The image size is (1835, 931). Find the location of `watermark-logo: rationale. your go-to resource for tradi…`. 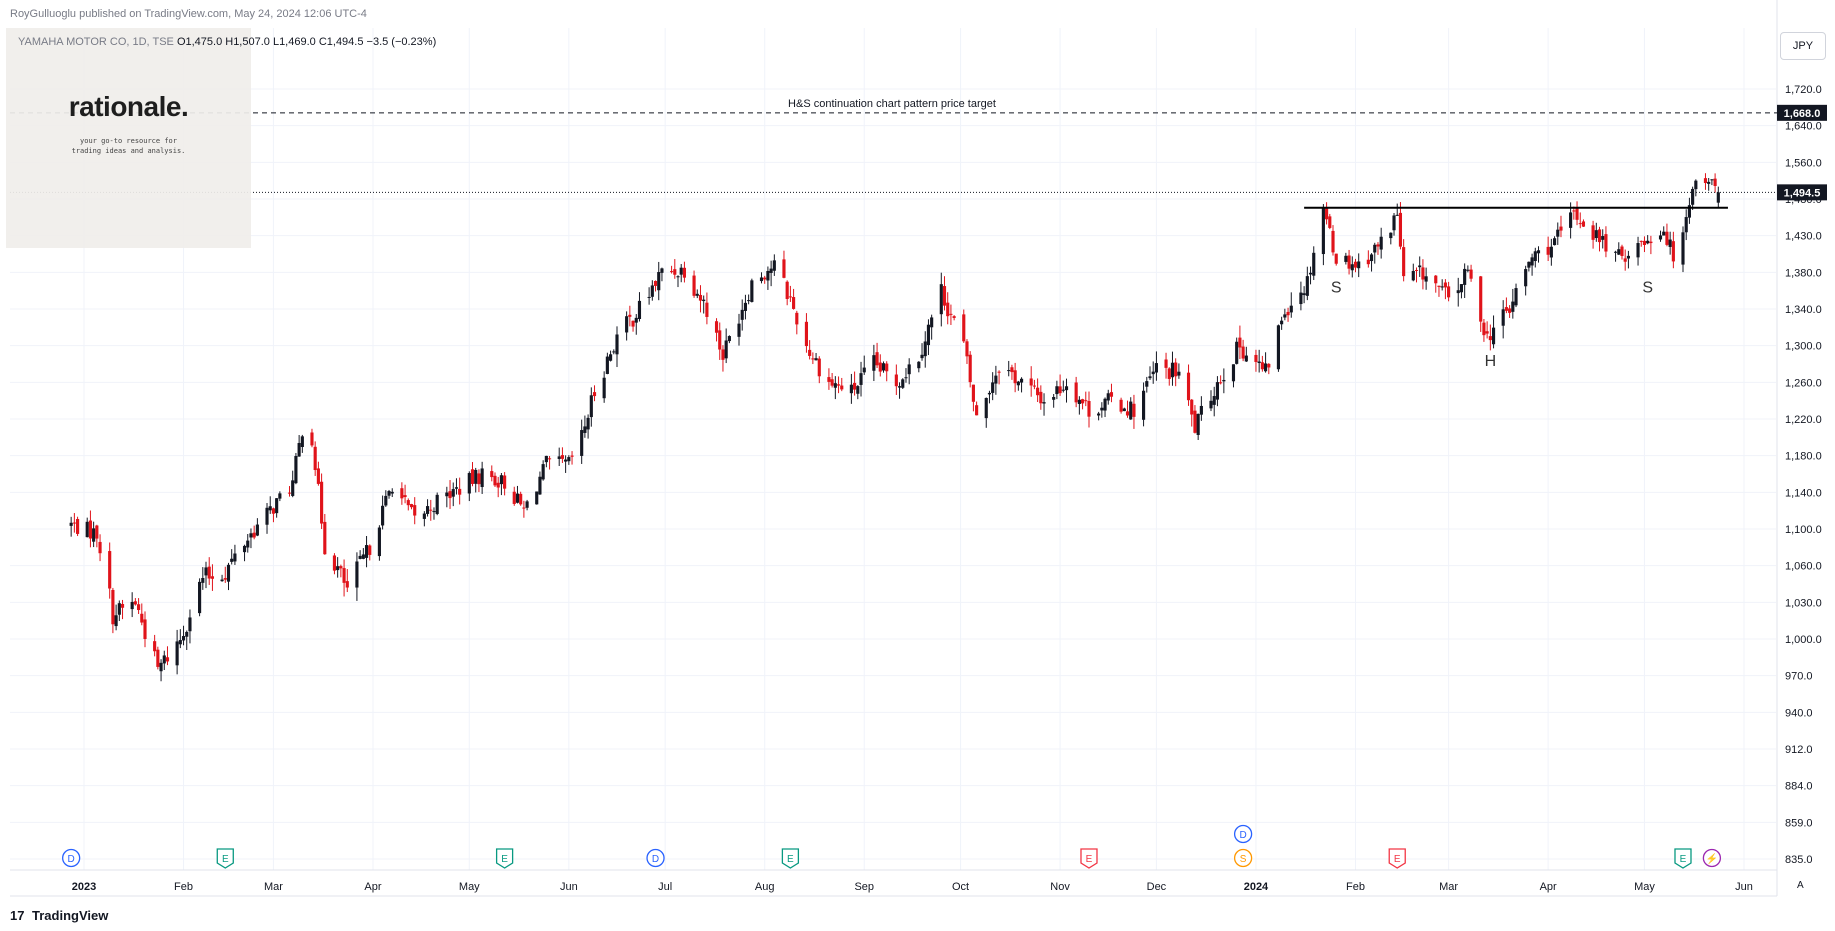

watermark-logo: rationale. your go-to resource for tradi… is located at coordinates (128, 138).